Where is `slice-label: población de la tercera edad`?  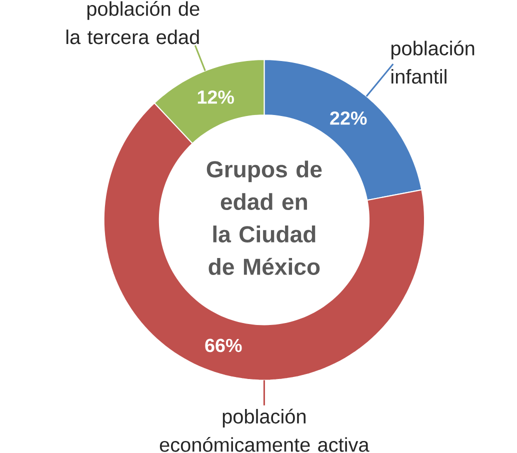
slice-label: población de la tercera edad is located at coordinates (133, 22).